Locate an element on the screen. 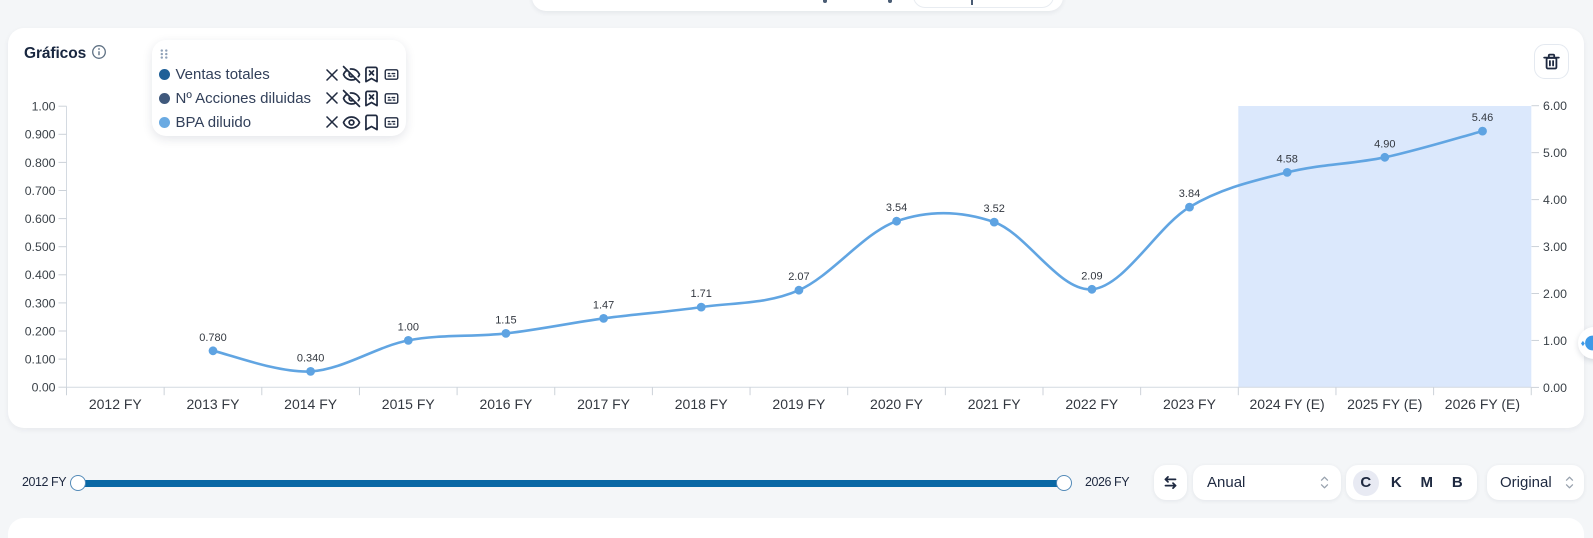 The image size is (1593, 538). svg-text: 4.58 is located at coordinates (1286, 159).